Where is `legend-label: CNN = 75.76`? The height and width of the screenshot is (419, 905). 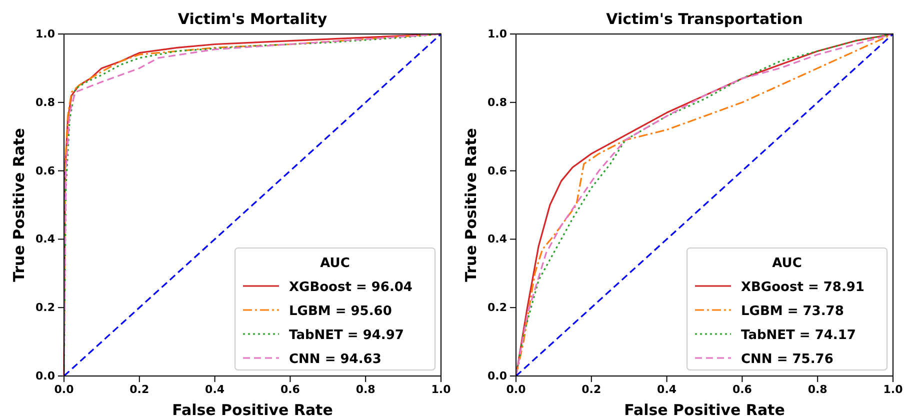
legend-label: CNN = 75.76 is located at coordinates (787, 359).